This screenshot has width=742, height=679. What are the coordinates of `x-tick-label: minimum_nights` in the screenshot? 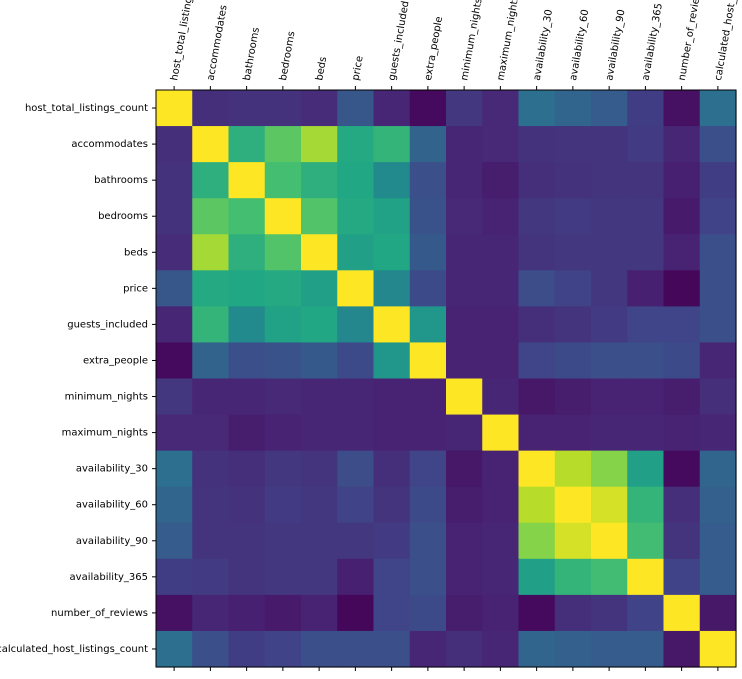 It's located at (471, 41).